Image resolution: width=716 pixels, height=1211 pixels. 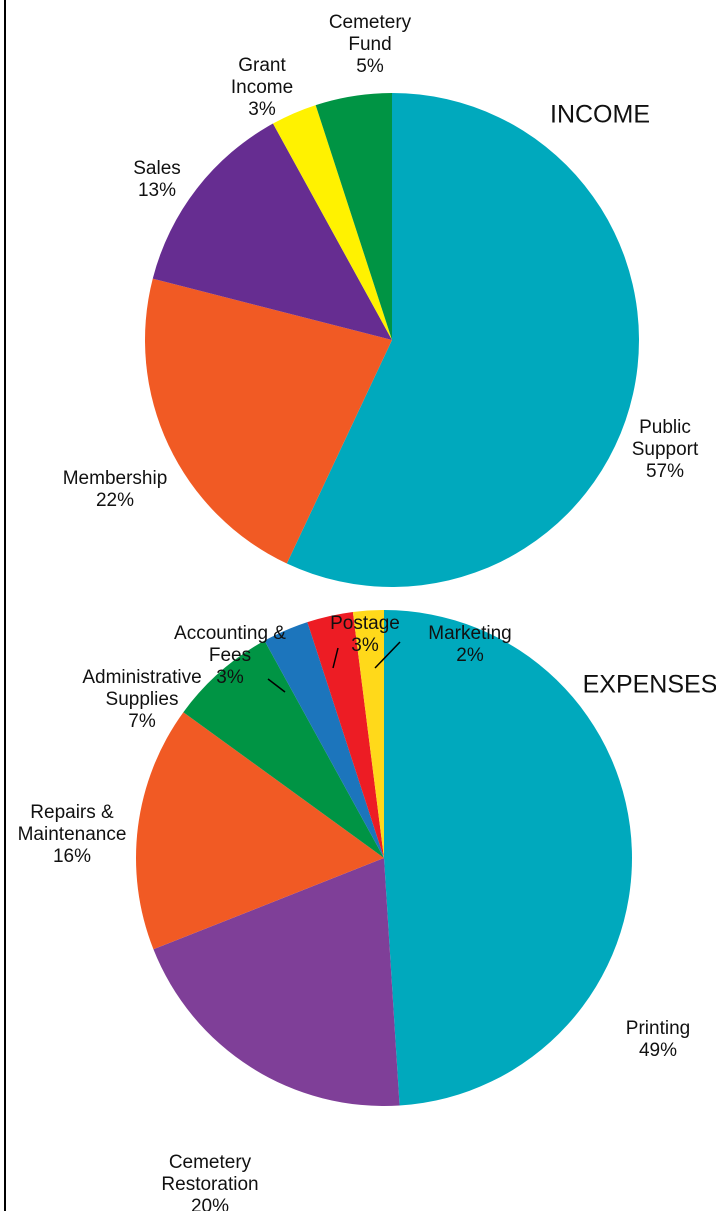 I want to click on slice-label: Accounting & Fees 3%, so click(x=230, y=656).